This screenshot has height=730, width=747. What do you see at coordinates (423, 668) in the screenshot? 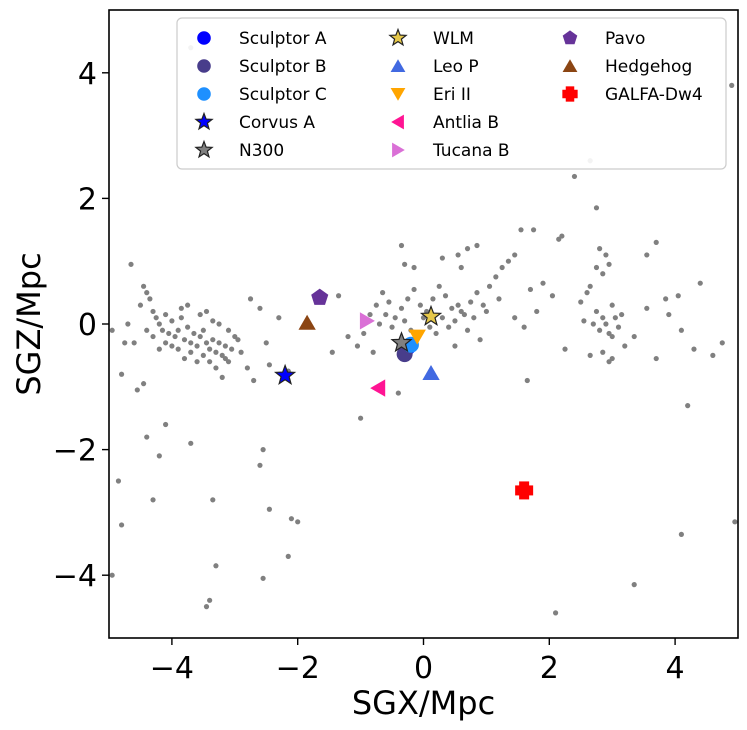
I see `x-tick-label: 0` at bounding box center [423, 668].